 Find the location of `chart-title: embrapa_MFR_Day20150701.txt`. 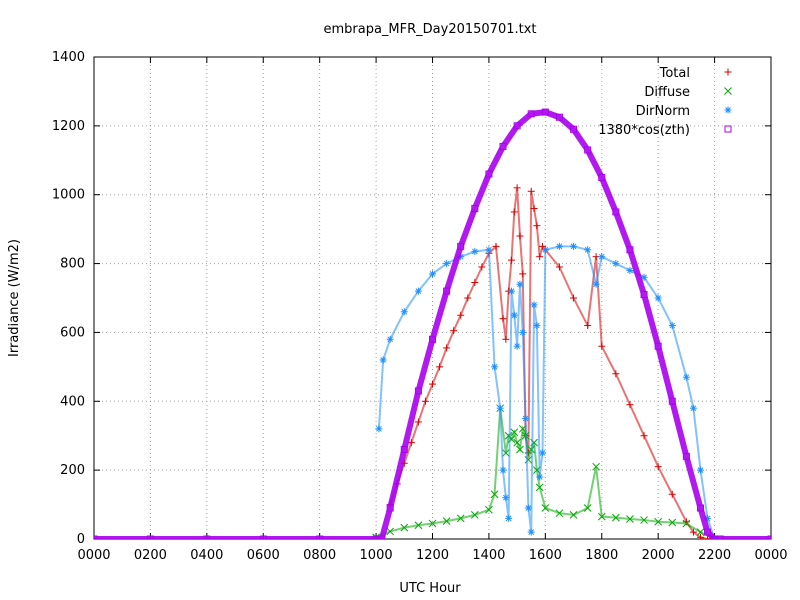

chart-title: embrapa_MFR_Day20150701.txt is located at coordinates (429, 29).